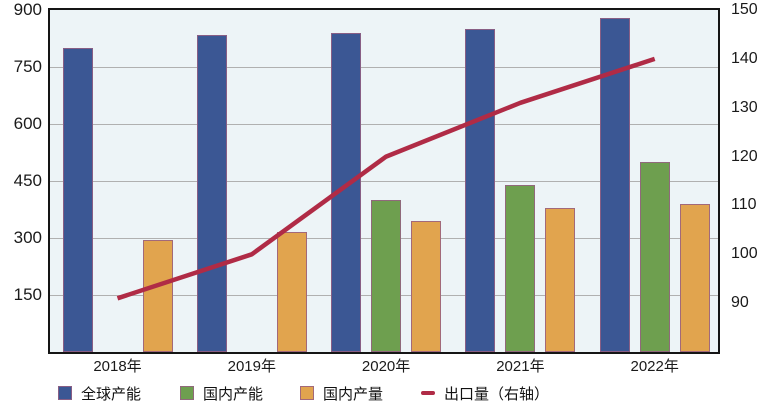  What do you see at coordinates (426, 286) in the screenshot?
I see `bar-domestic-output-2020` at bounding box center [426, 286].